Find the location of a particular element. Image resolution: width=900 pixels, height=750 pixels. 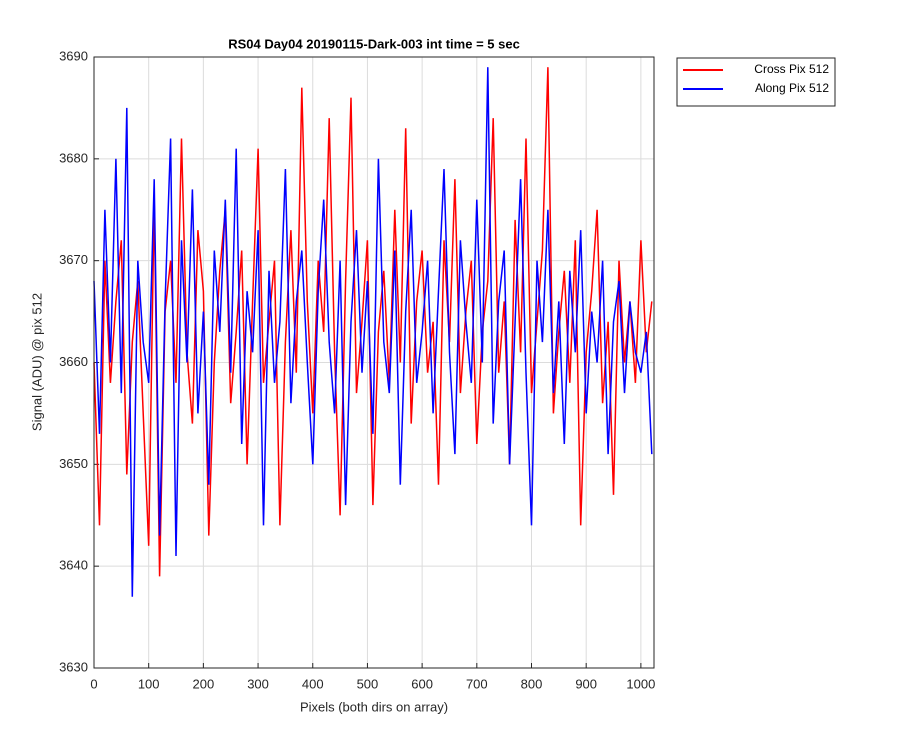

x-tick-label: 900 is located at coordinates (586, 683).